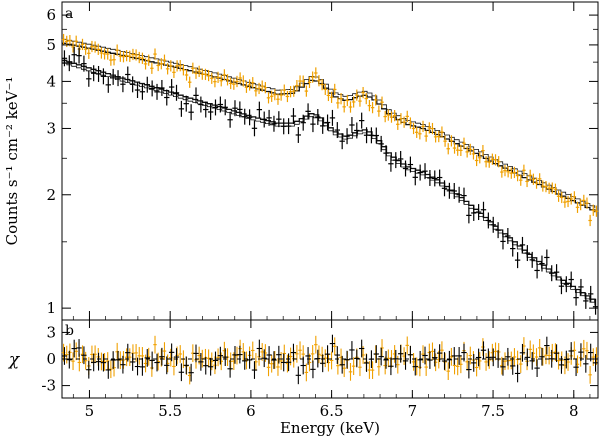 This screenshot has height=438, width=600. Describe the element at coordinates (170, 411) in the screenshot. I see `x-tick-label: 5.5` at that location.